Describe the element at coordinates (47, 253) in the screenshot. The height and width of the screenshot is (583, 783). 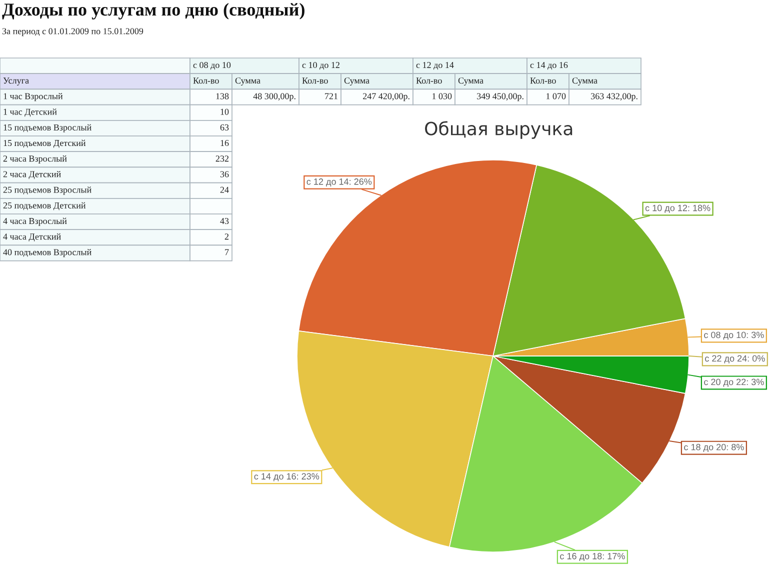
I see `category-label: 40 подъемов Взрослый` at that location.